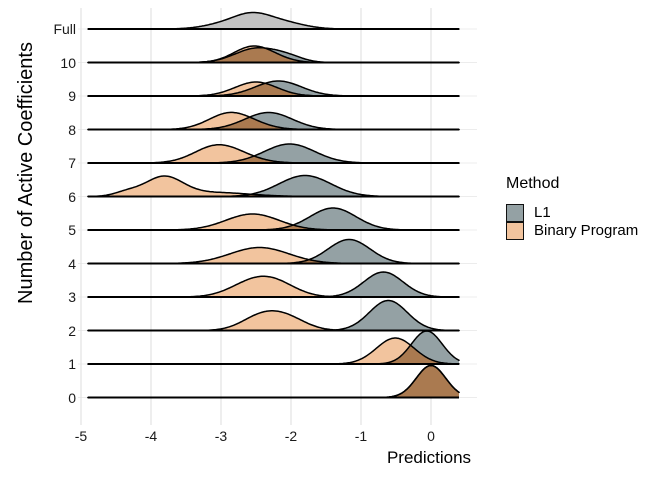 The height and width of the screenshot is (480, 672). I want to click on y-tick-label: 7, so click(72, 163).